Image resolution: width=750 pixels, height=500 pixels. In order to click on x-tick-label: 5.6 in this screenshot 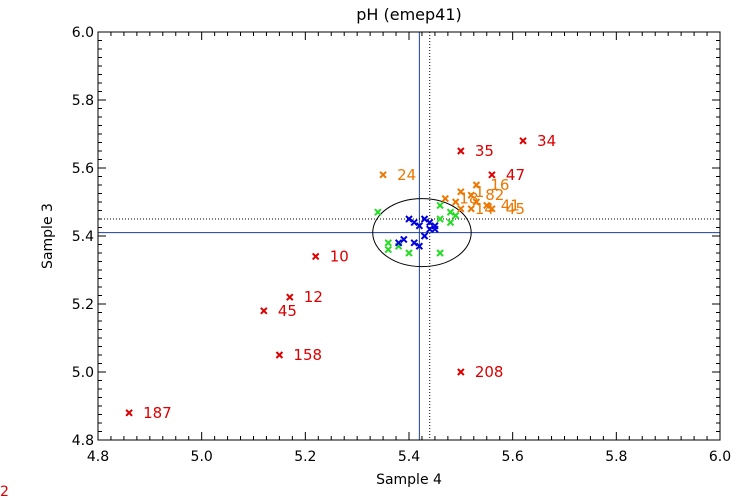, I will do `click(513, 457)`.